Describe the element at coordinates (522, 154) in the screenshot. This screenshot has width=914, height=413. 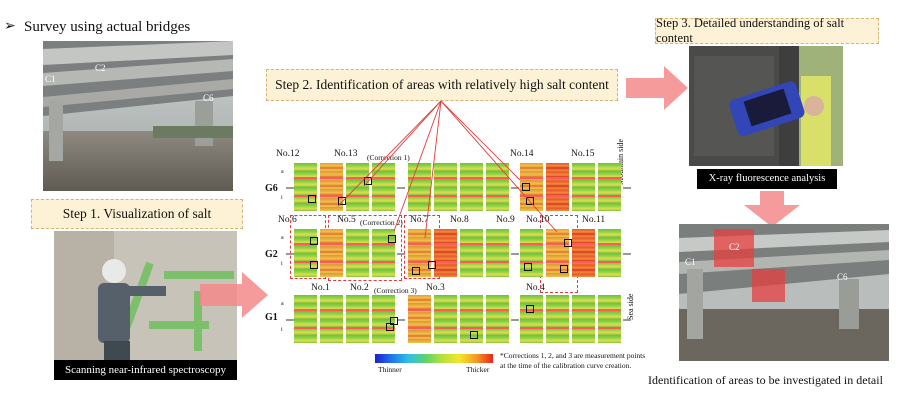
I see `label-no14: No.14` at that location.